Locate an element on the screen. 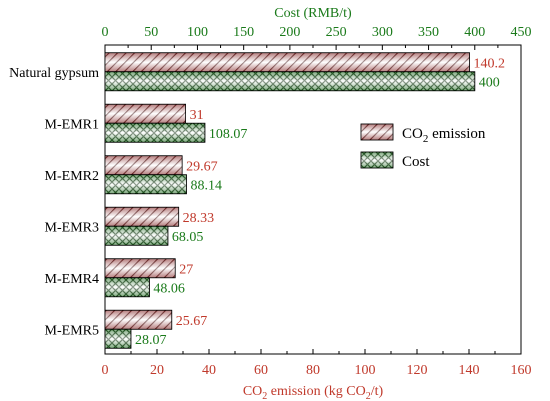 This screenshot has height=401, width=550. category-label: M-EMR4 is located at coordinates (72, 279).